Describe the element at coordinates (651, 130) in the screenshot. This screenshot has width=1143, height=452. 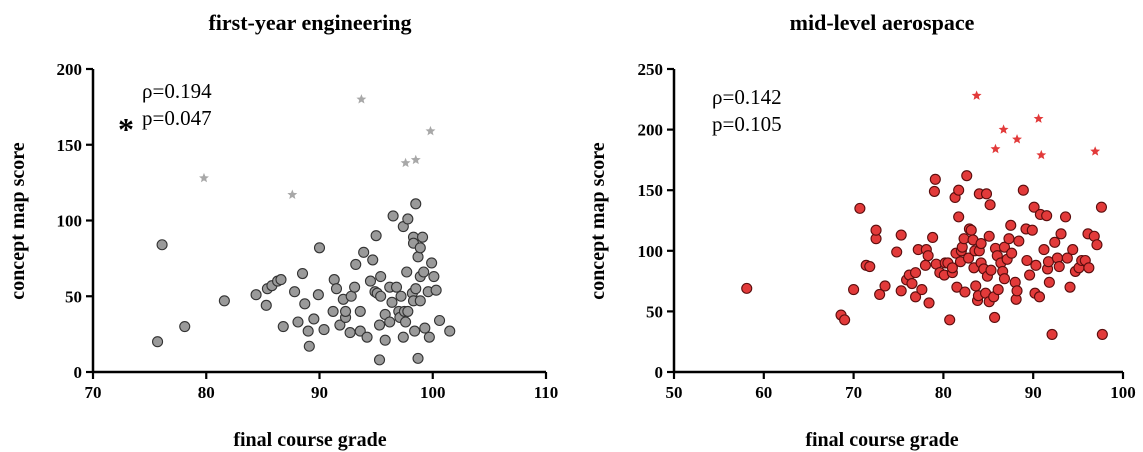
I see `y-tick-label: 200` at that location.